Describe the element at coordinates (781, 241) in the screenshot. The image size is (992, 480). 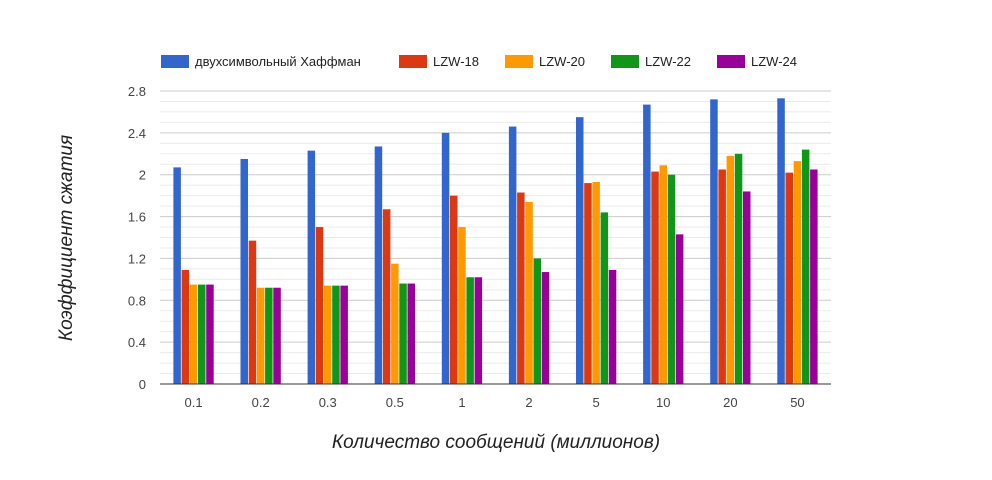
I see `bar-двухсимвольный-Хаффман-50` at that location.